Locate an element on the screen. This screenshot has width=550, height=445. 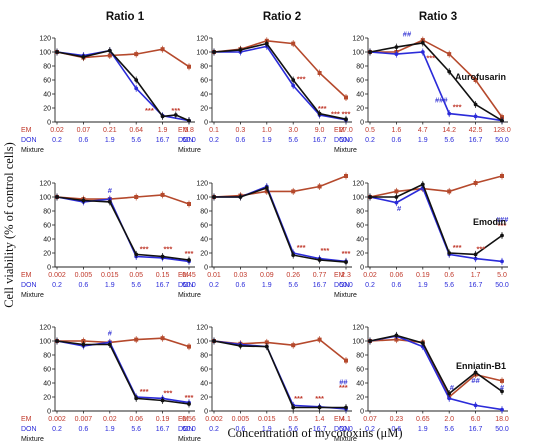
significance-marker: ## is located at coordinates (407, 34).